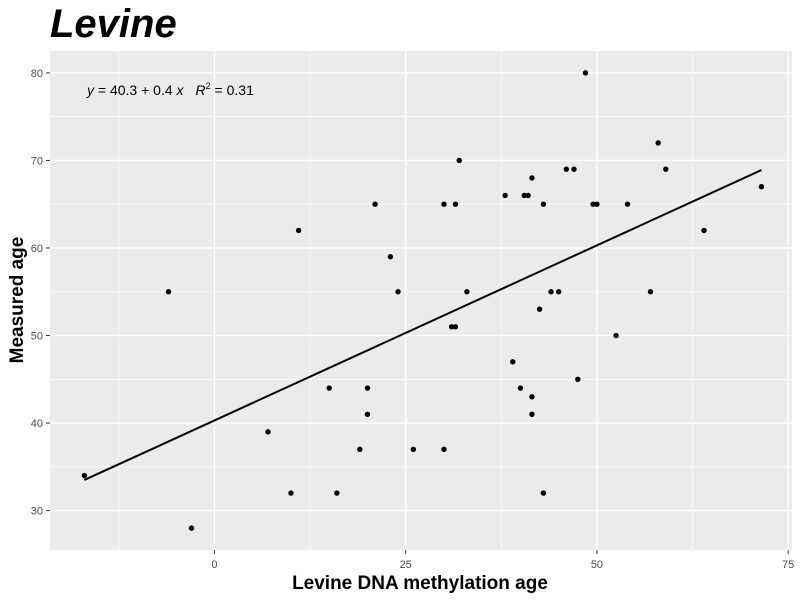  What do you see at coordinates (37, 249) in the screenshot?
I see `y-tick-label: 60` at bounding box center [37, 249].